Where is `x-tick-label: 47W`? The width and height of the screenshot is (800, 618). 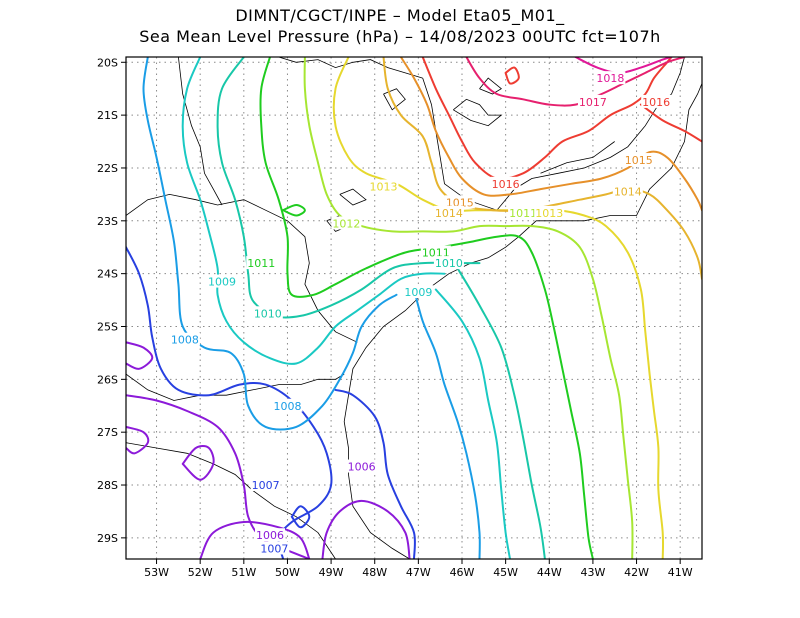 x-tick-label: 47W is located at coordinates (418, 572).